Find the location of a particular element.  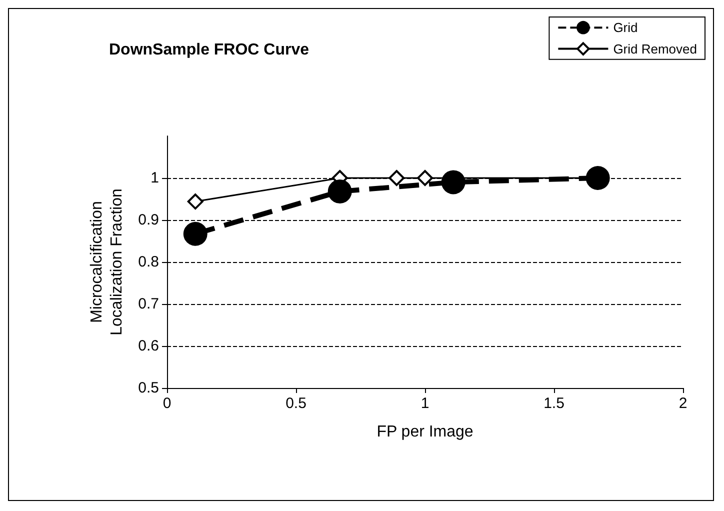

x-tick-label: 0 is located at coordinates (167, 403).